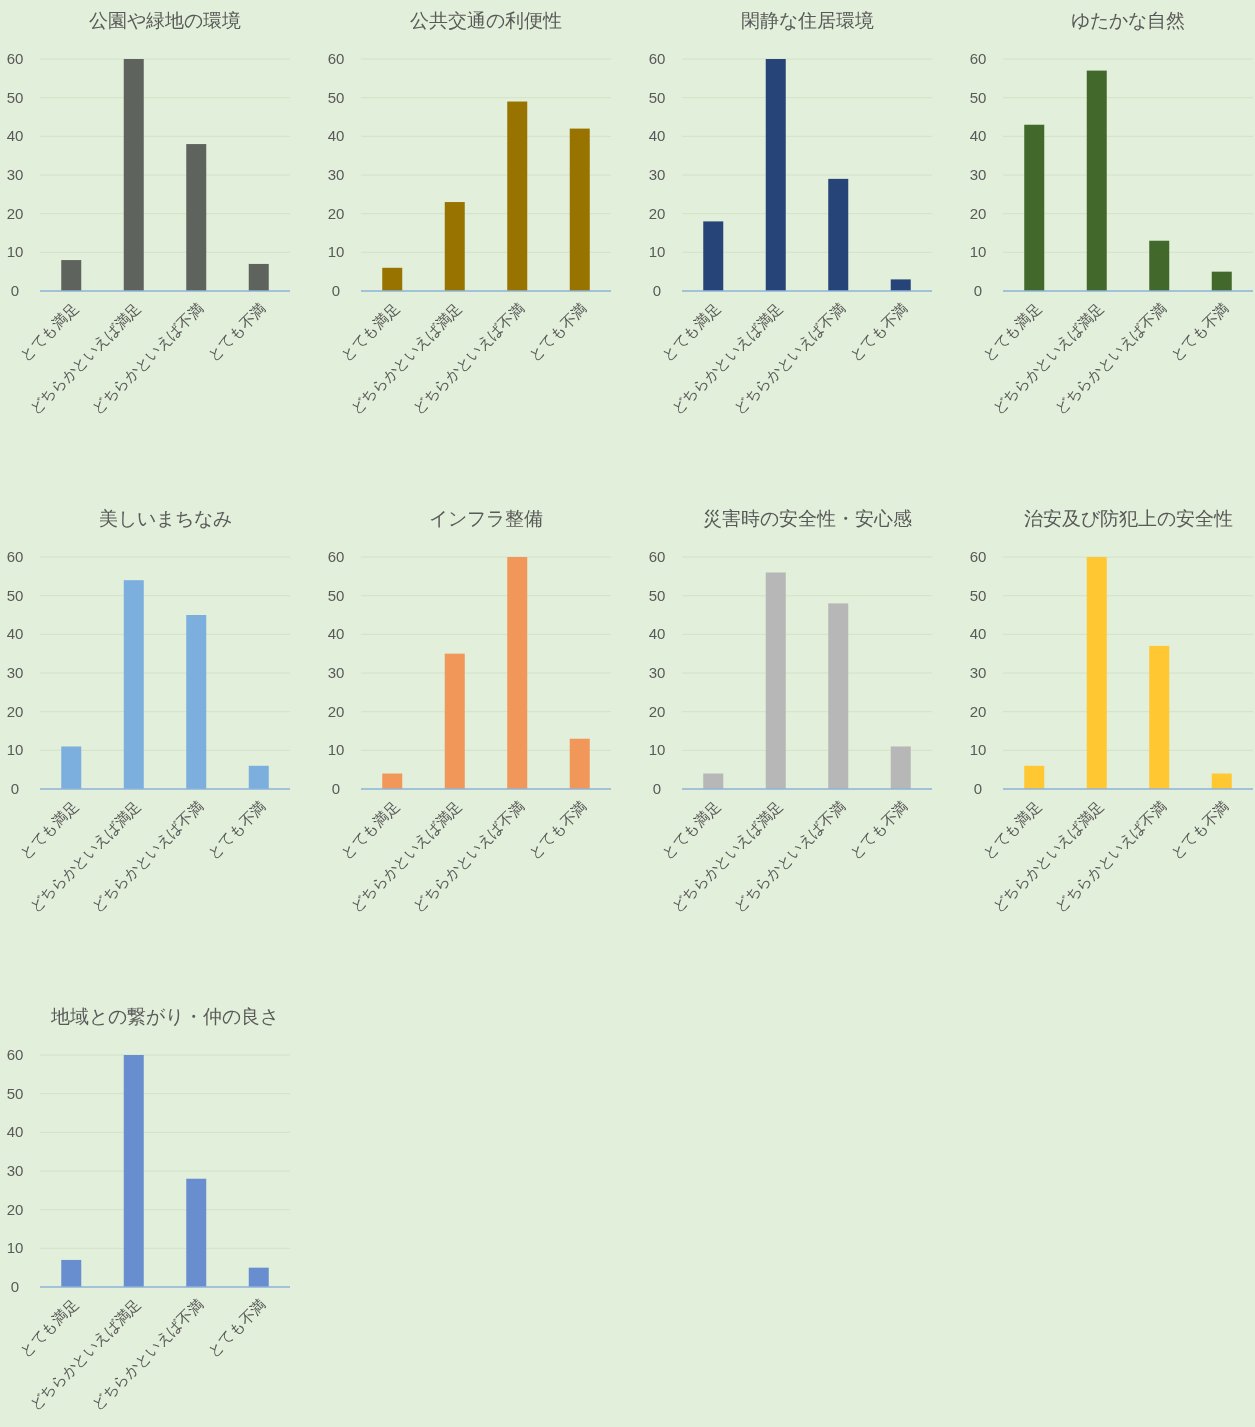 This screenshot has height=1427, width=1255. What do you see at coordinates (1128, 20) in the screenshot?
I see `chart-title: ゆたかな自然` at bounding box center [1128, 20].